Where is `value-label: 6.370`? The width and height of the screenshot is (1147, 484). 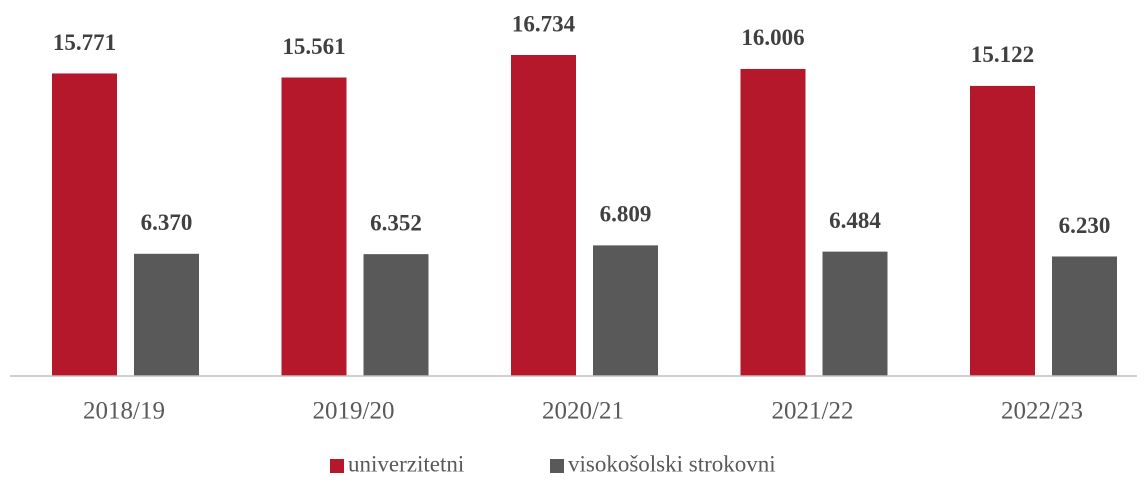
value-label: 6.370 is located at coordinates (167, 222).